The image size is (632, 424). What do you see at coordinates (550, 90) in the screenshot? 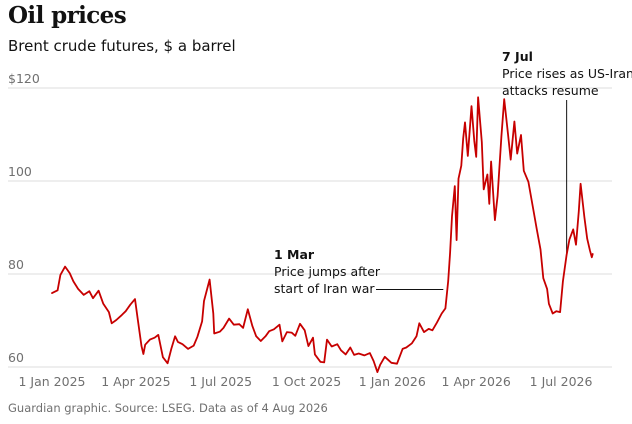
I see `annotation-text-jul: attacks resume` at bounding box center [550, 90].